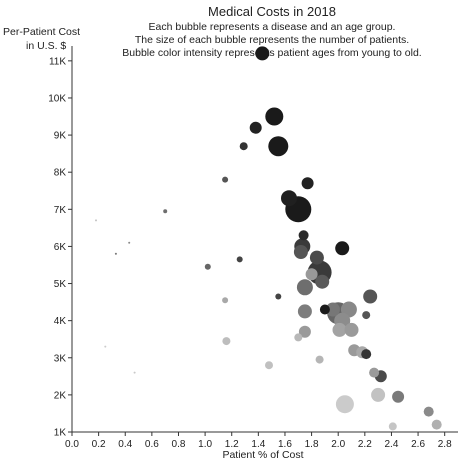  Describe the element at coordinates (57, 61) in the screenshot. I see `y-tick-label: 11K` at that location.